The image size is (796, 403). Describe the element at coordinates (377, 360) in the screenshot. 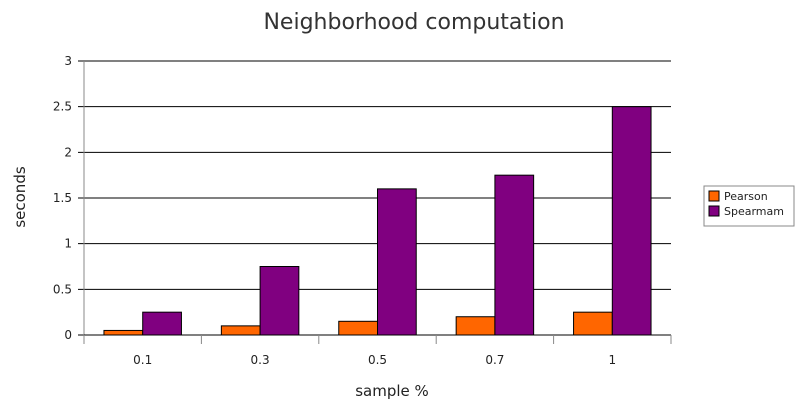

I see `x-tick-label: 0.5` at that location.